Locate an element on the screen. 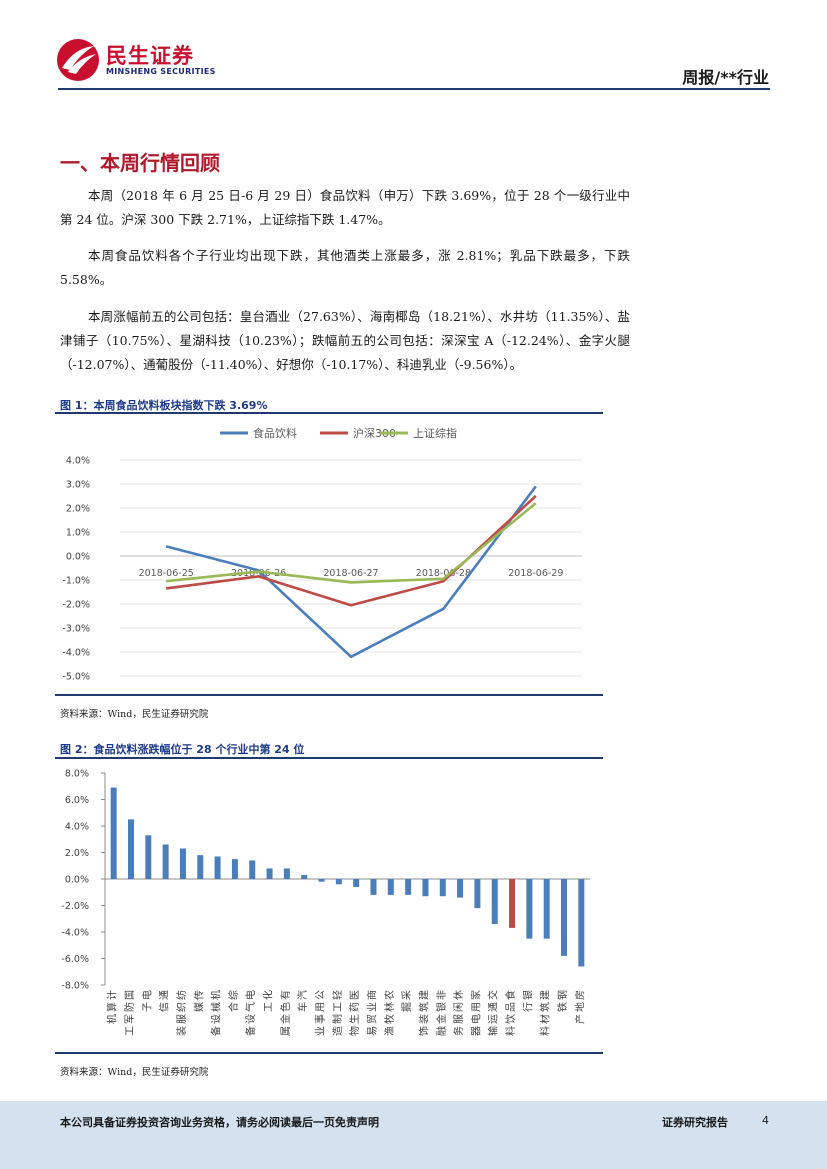 The height and width of the screenshot is (1169, 827). y-tick-label: 3.0% is located at coordinates (78, 485).